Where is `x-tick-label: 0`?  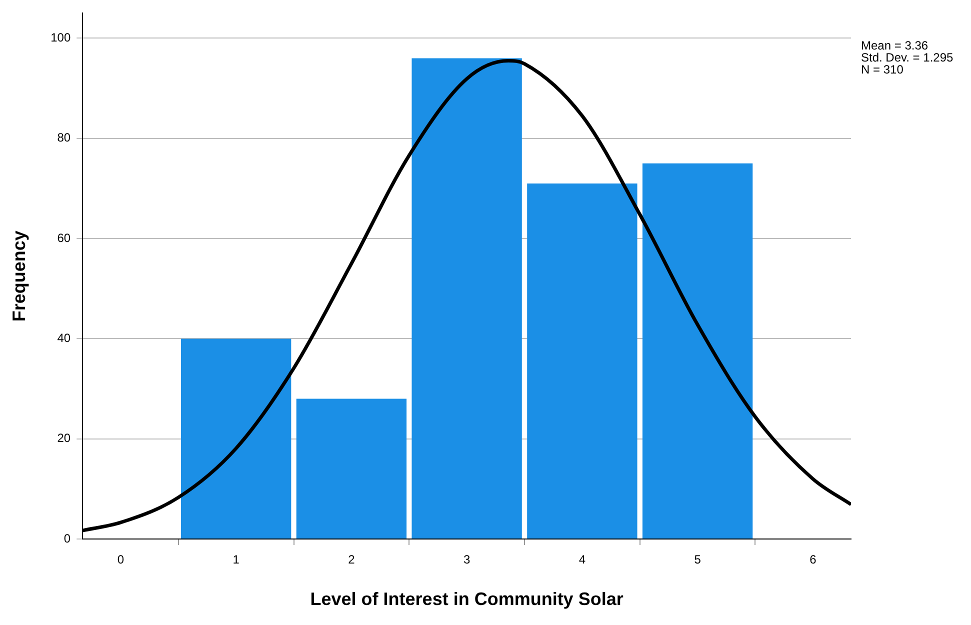
x-tick-label: 0 is located at coordinates (120, 559).